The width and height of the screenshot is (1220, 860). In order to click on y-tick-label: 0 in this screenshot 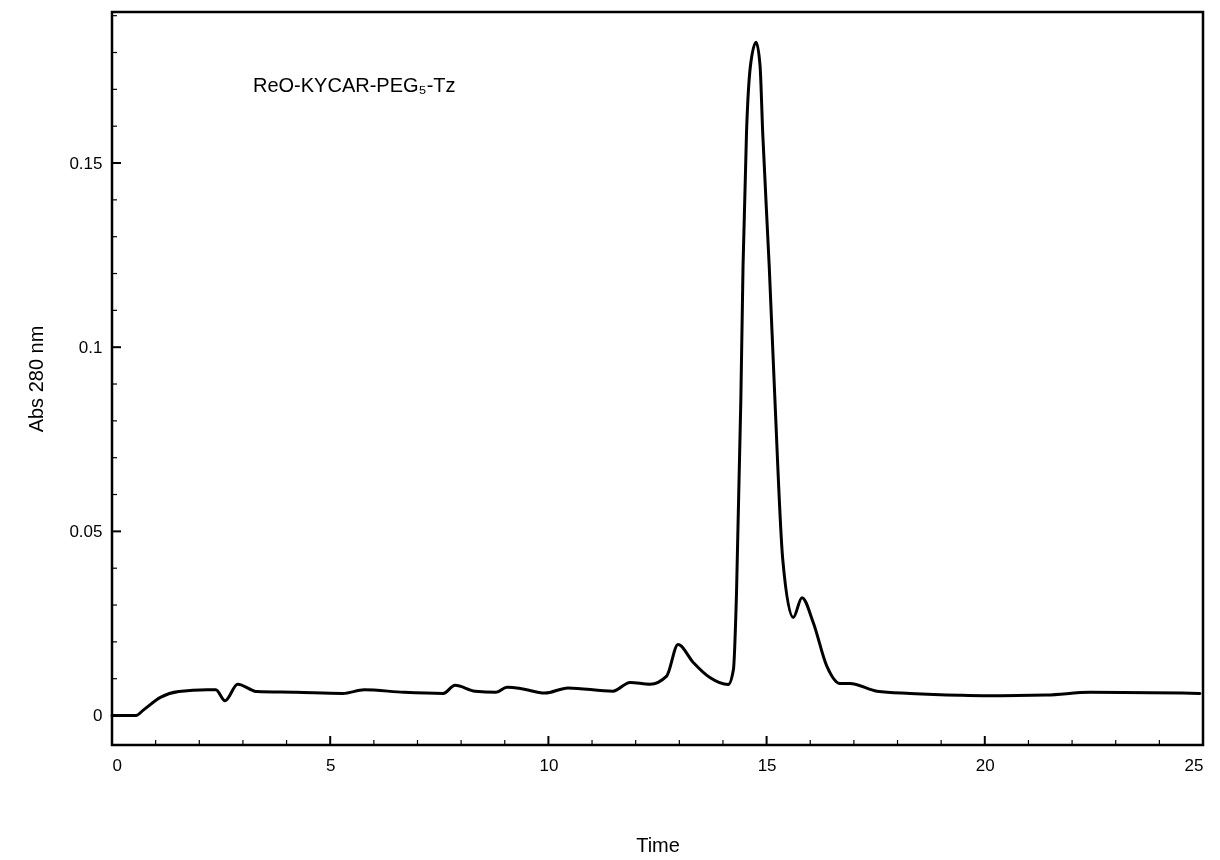, I will do `click(98, 716)`.